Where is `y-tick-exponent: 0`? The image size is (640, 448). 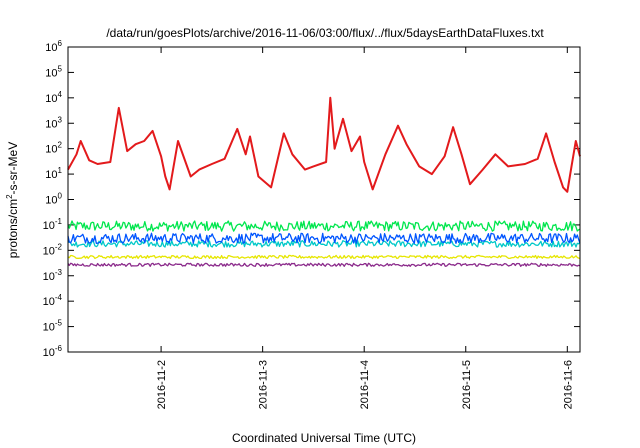
y-tick-exponent: 0 is located at coordinates (60, 196).